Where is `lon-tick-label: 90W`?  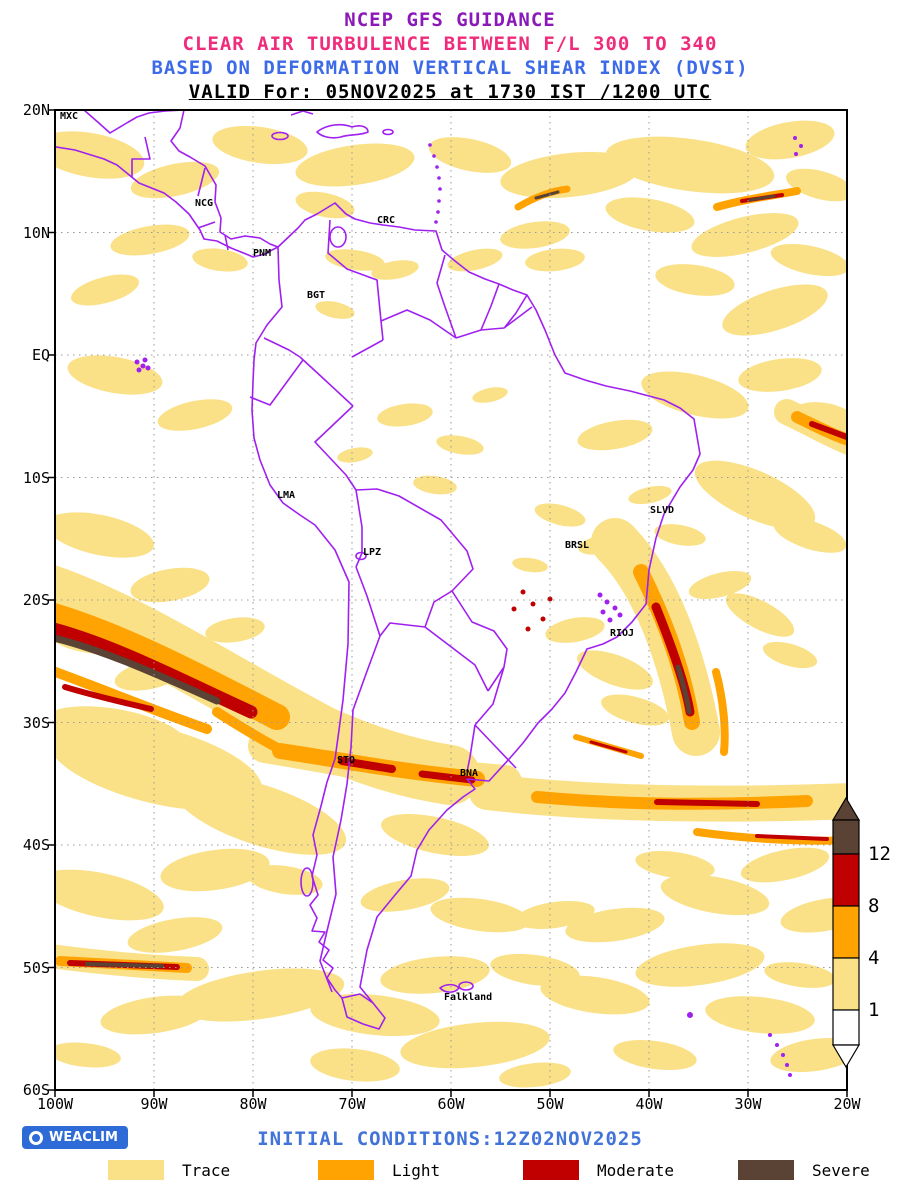
lon-tick-label: 90W is located at coordinates (154, 1104).